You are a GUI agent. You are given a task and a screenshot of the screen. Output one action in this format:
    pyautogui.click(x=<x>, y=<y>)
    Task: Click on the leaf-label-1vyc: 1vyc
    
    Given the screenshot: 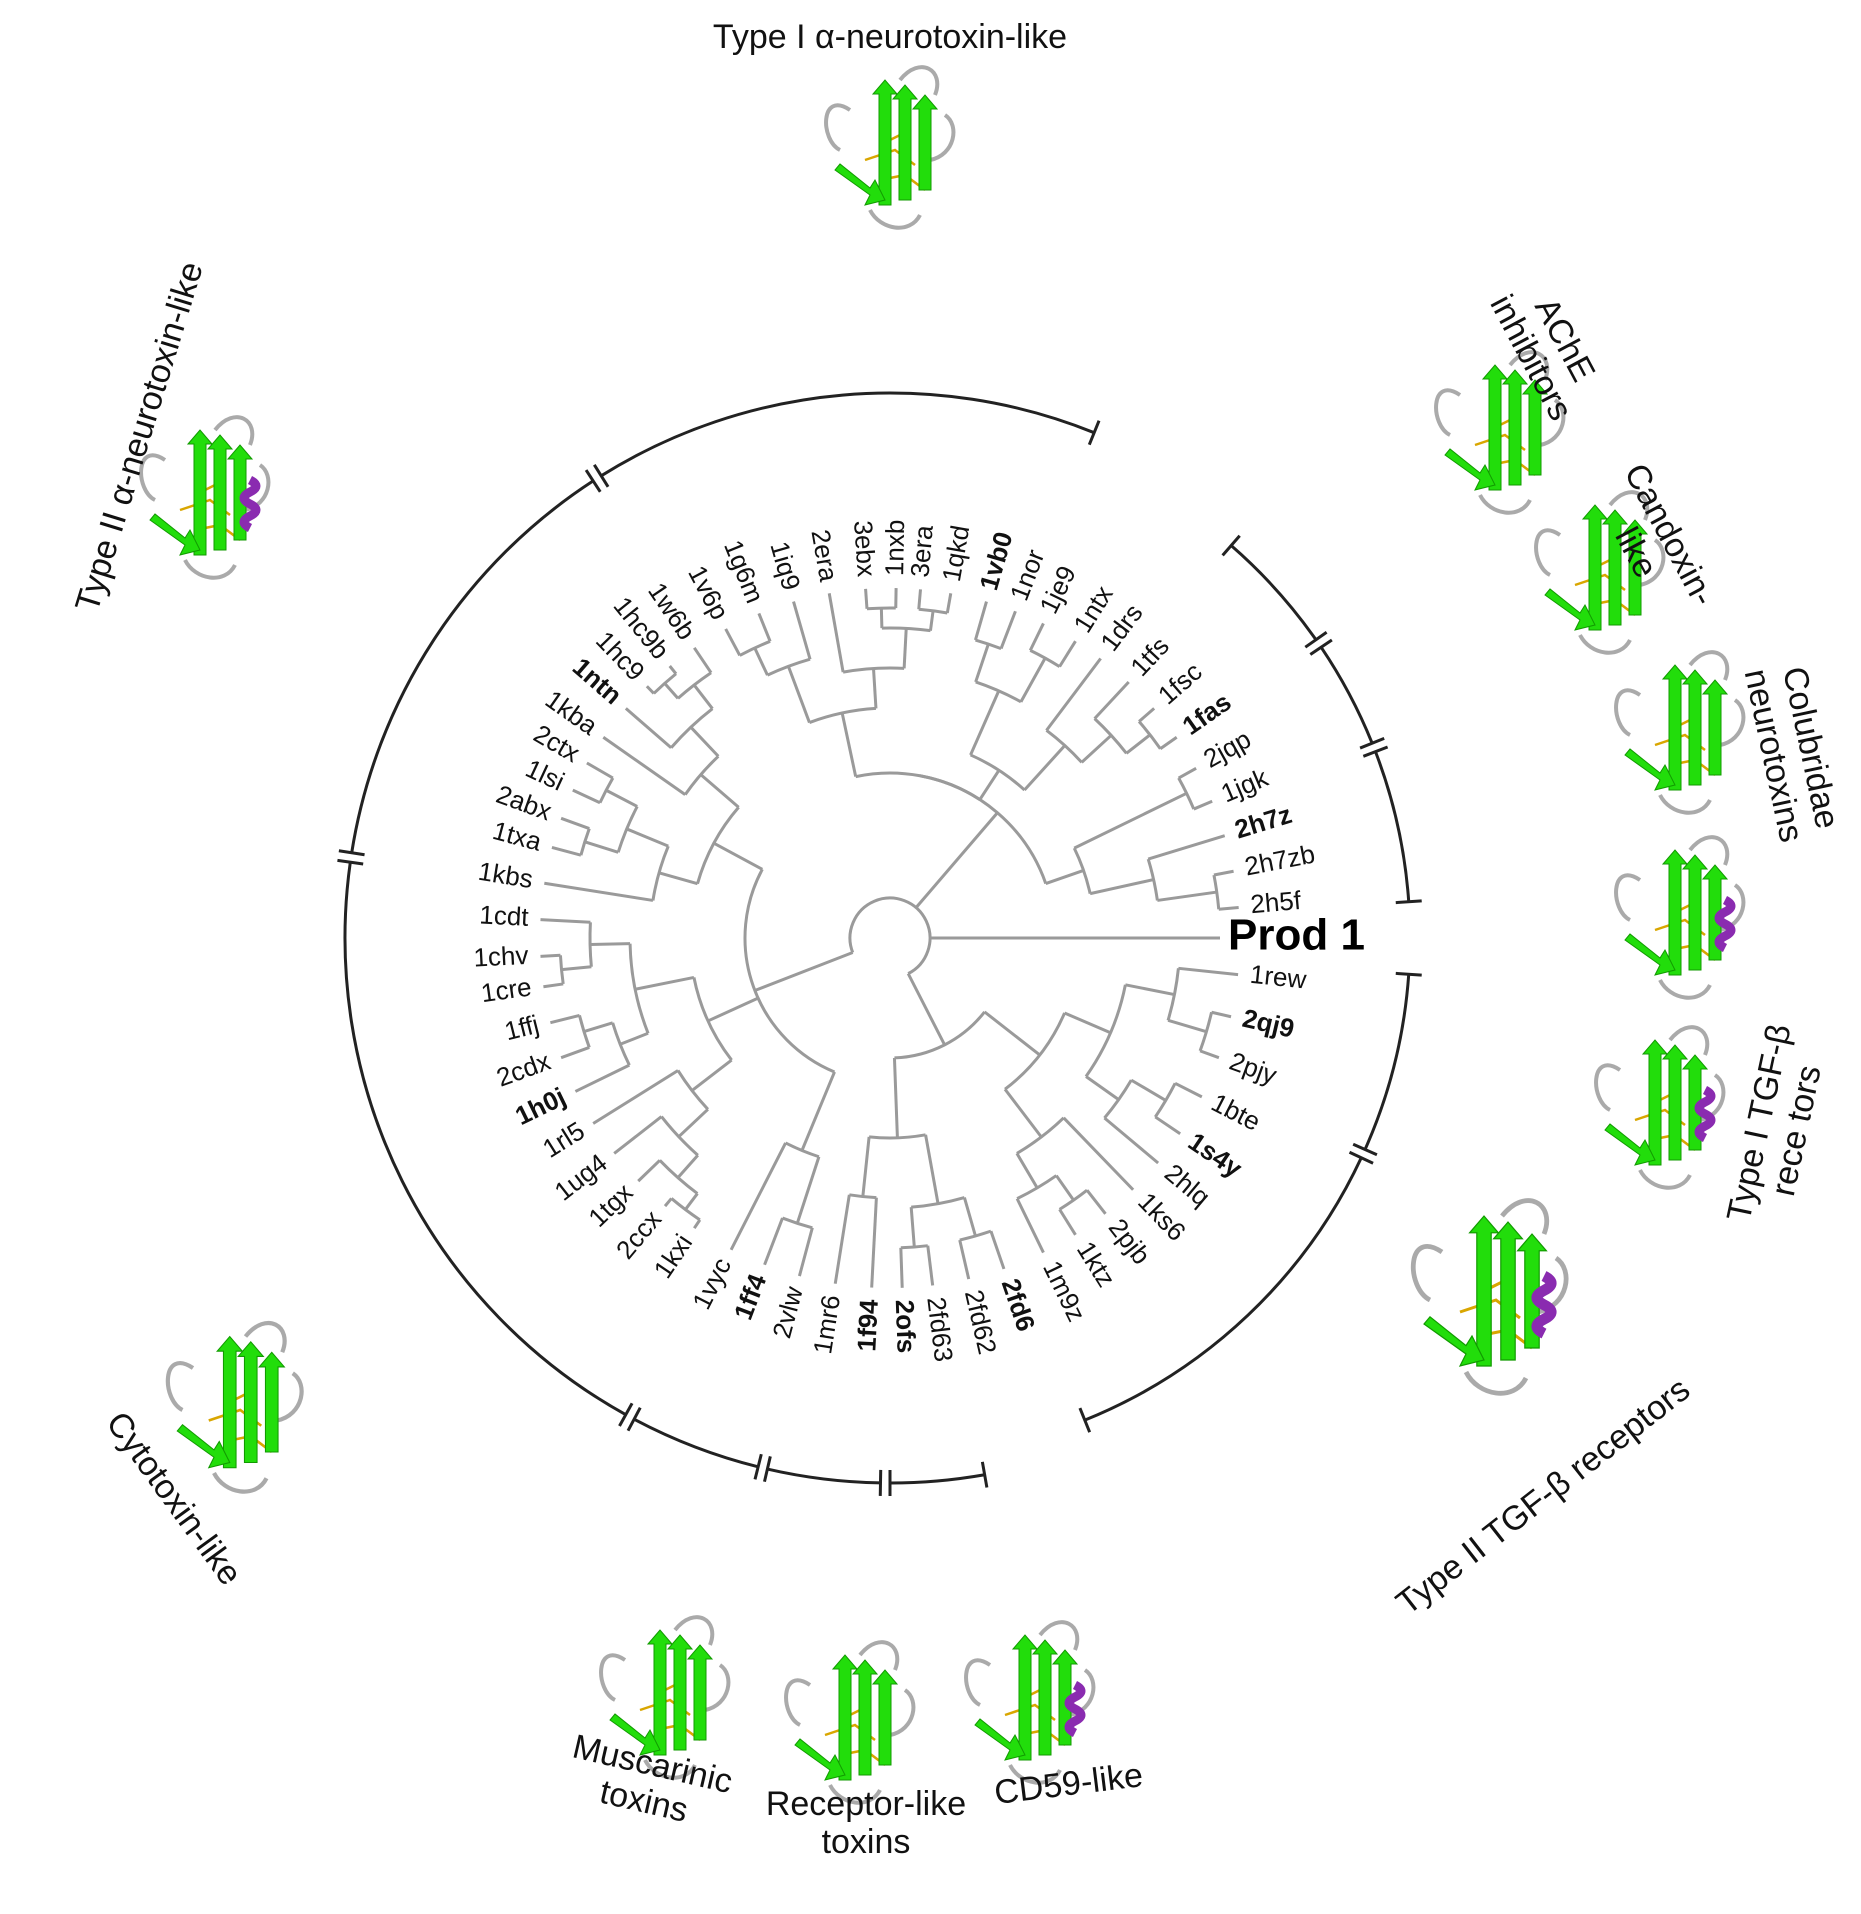 What is the action you would take?
    pyautogui.click(x=711, y=1283)
    